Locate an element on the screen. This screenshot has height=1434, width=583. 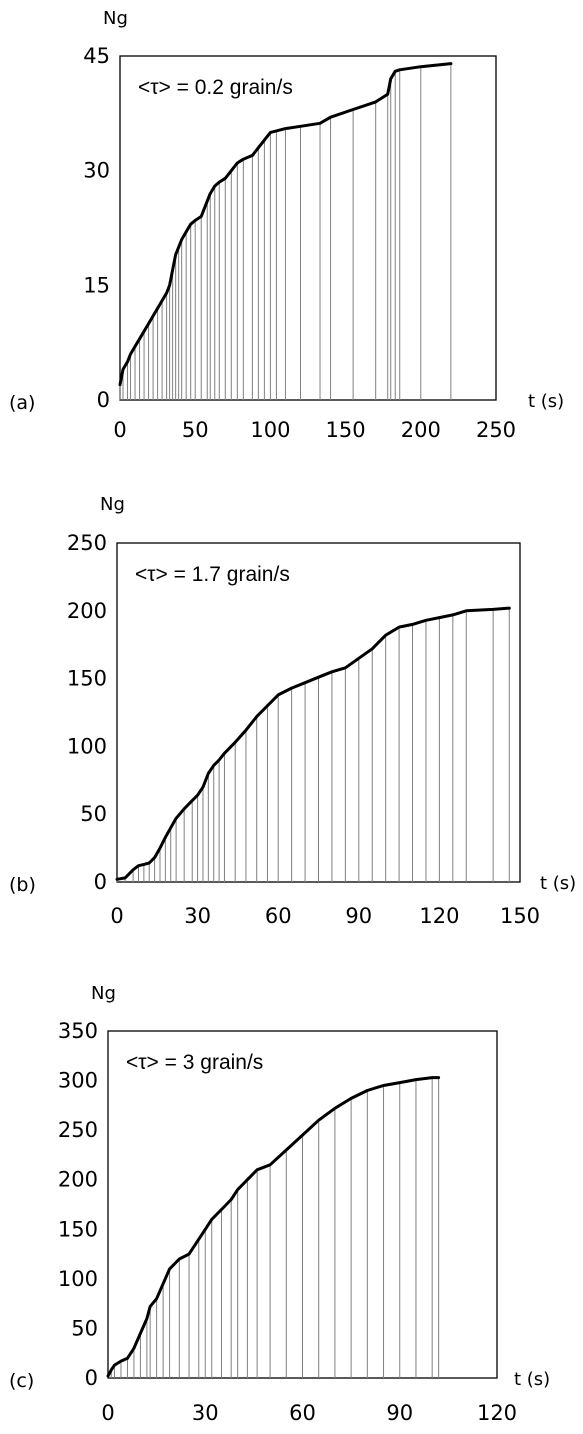
x-tick-label: 50 is located at coordinates (195, 430).